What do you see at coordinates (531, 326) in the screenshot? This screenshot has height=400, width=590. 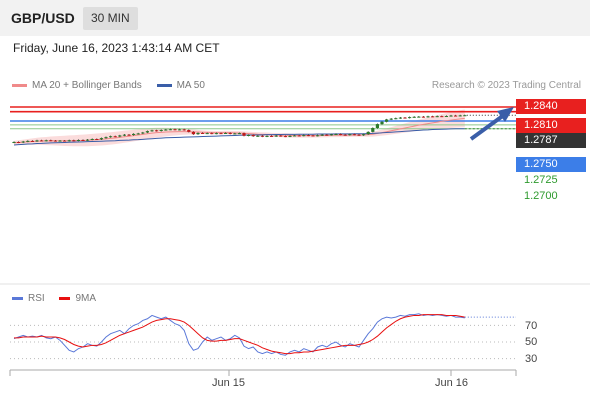 I see `rsi-tick-70: 70` at bounding box center [531, 326].